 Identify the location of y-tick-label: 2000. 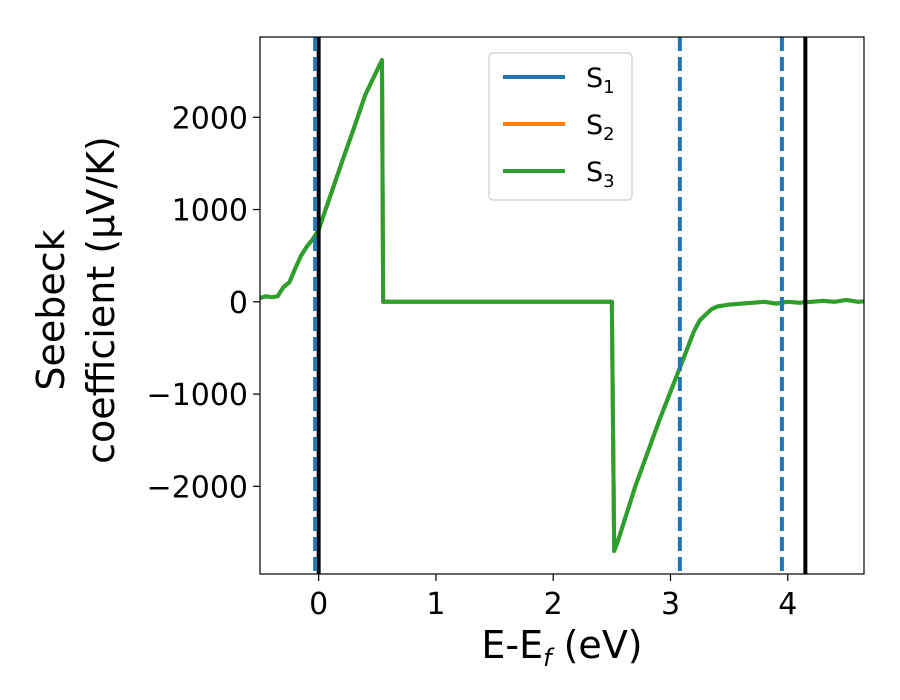
(210, 118).